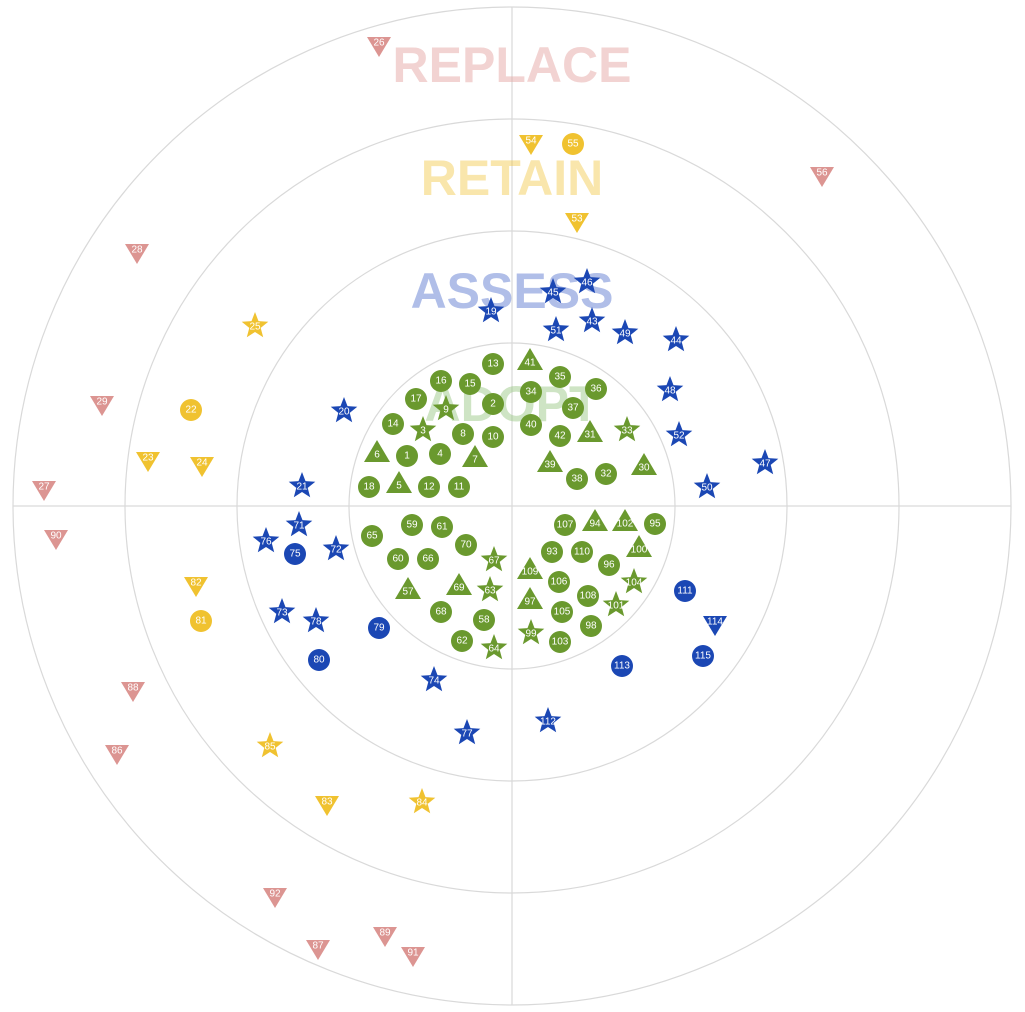 Image resolution: width=1025 pixels, height=1012 pixels. I want to click on blip-70: 70, so click(466, 545).